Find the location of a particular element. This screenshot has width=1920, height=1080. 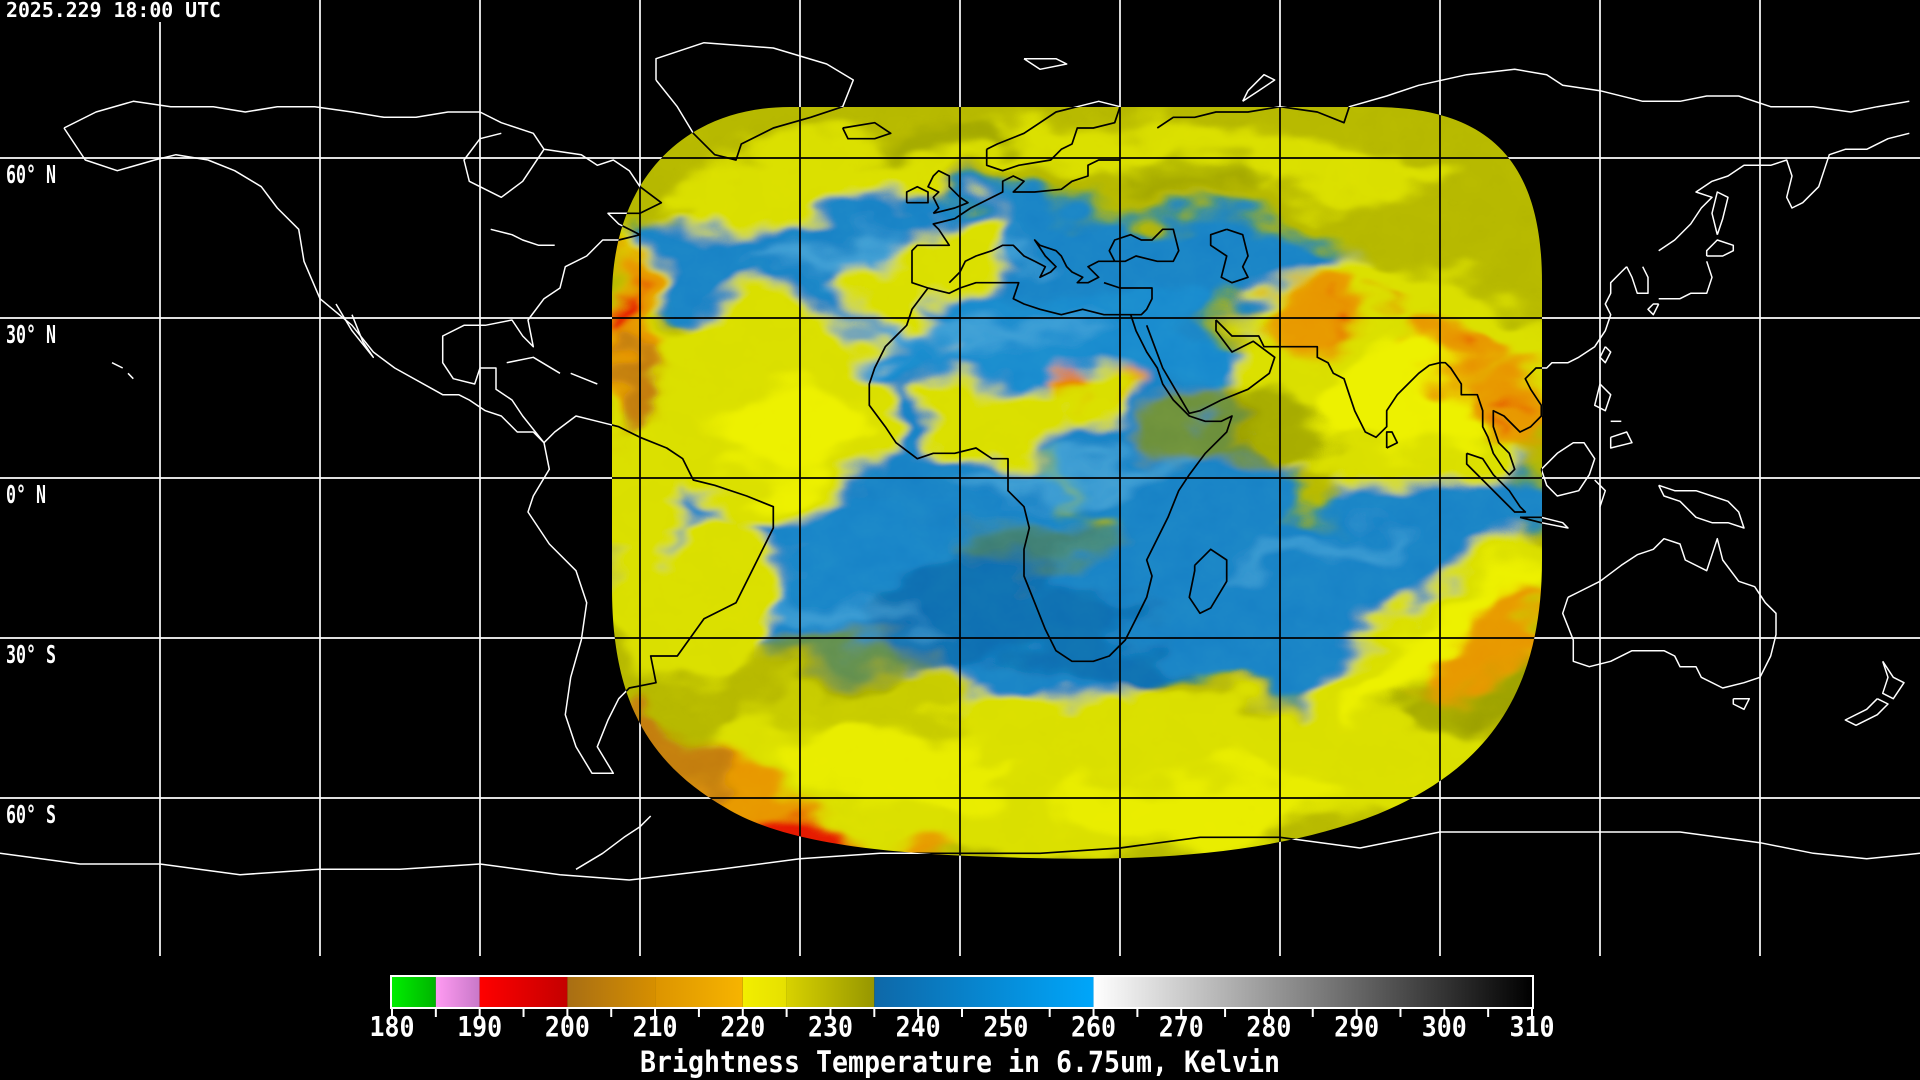

colorbar-tick-label: 230 is located at coordinates (830, 1026).